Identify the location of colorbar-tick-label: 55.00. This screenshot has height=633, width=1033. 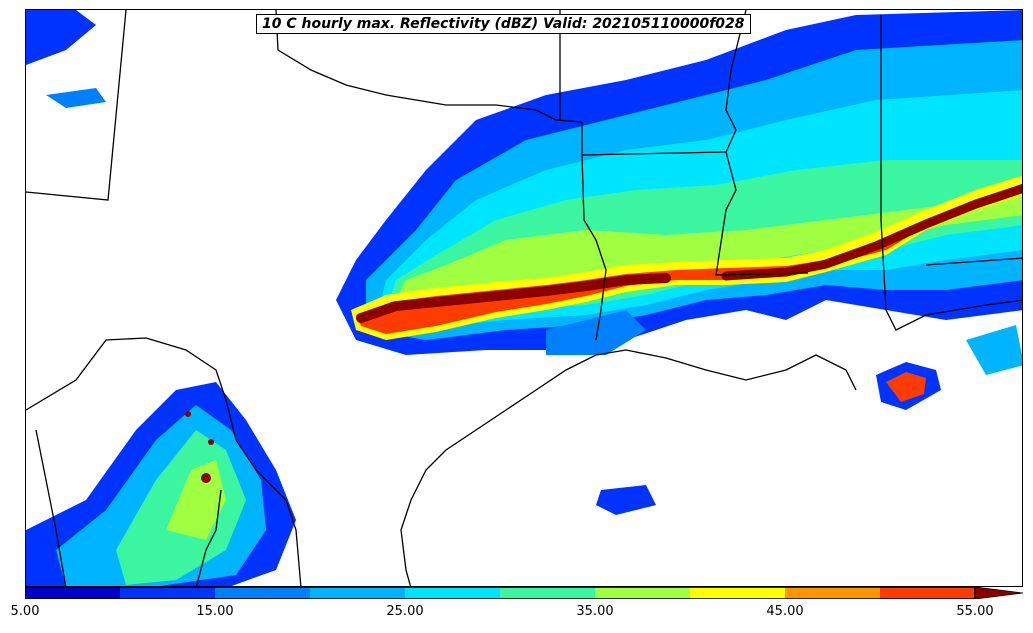
(975, 611).